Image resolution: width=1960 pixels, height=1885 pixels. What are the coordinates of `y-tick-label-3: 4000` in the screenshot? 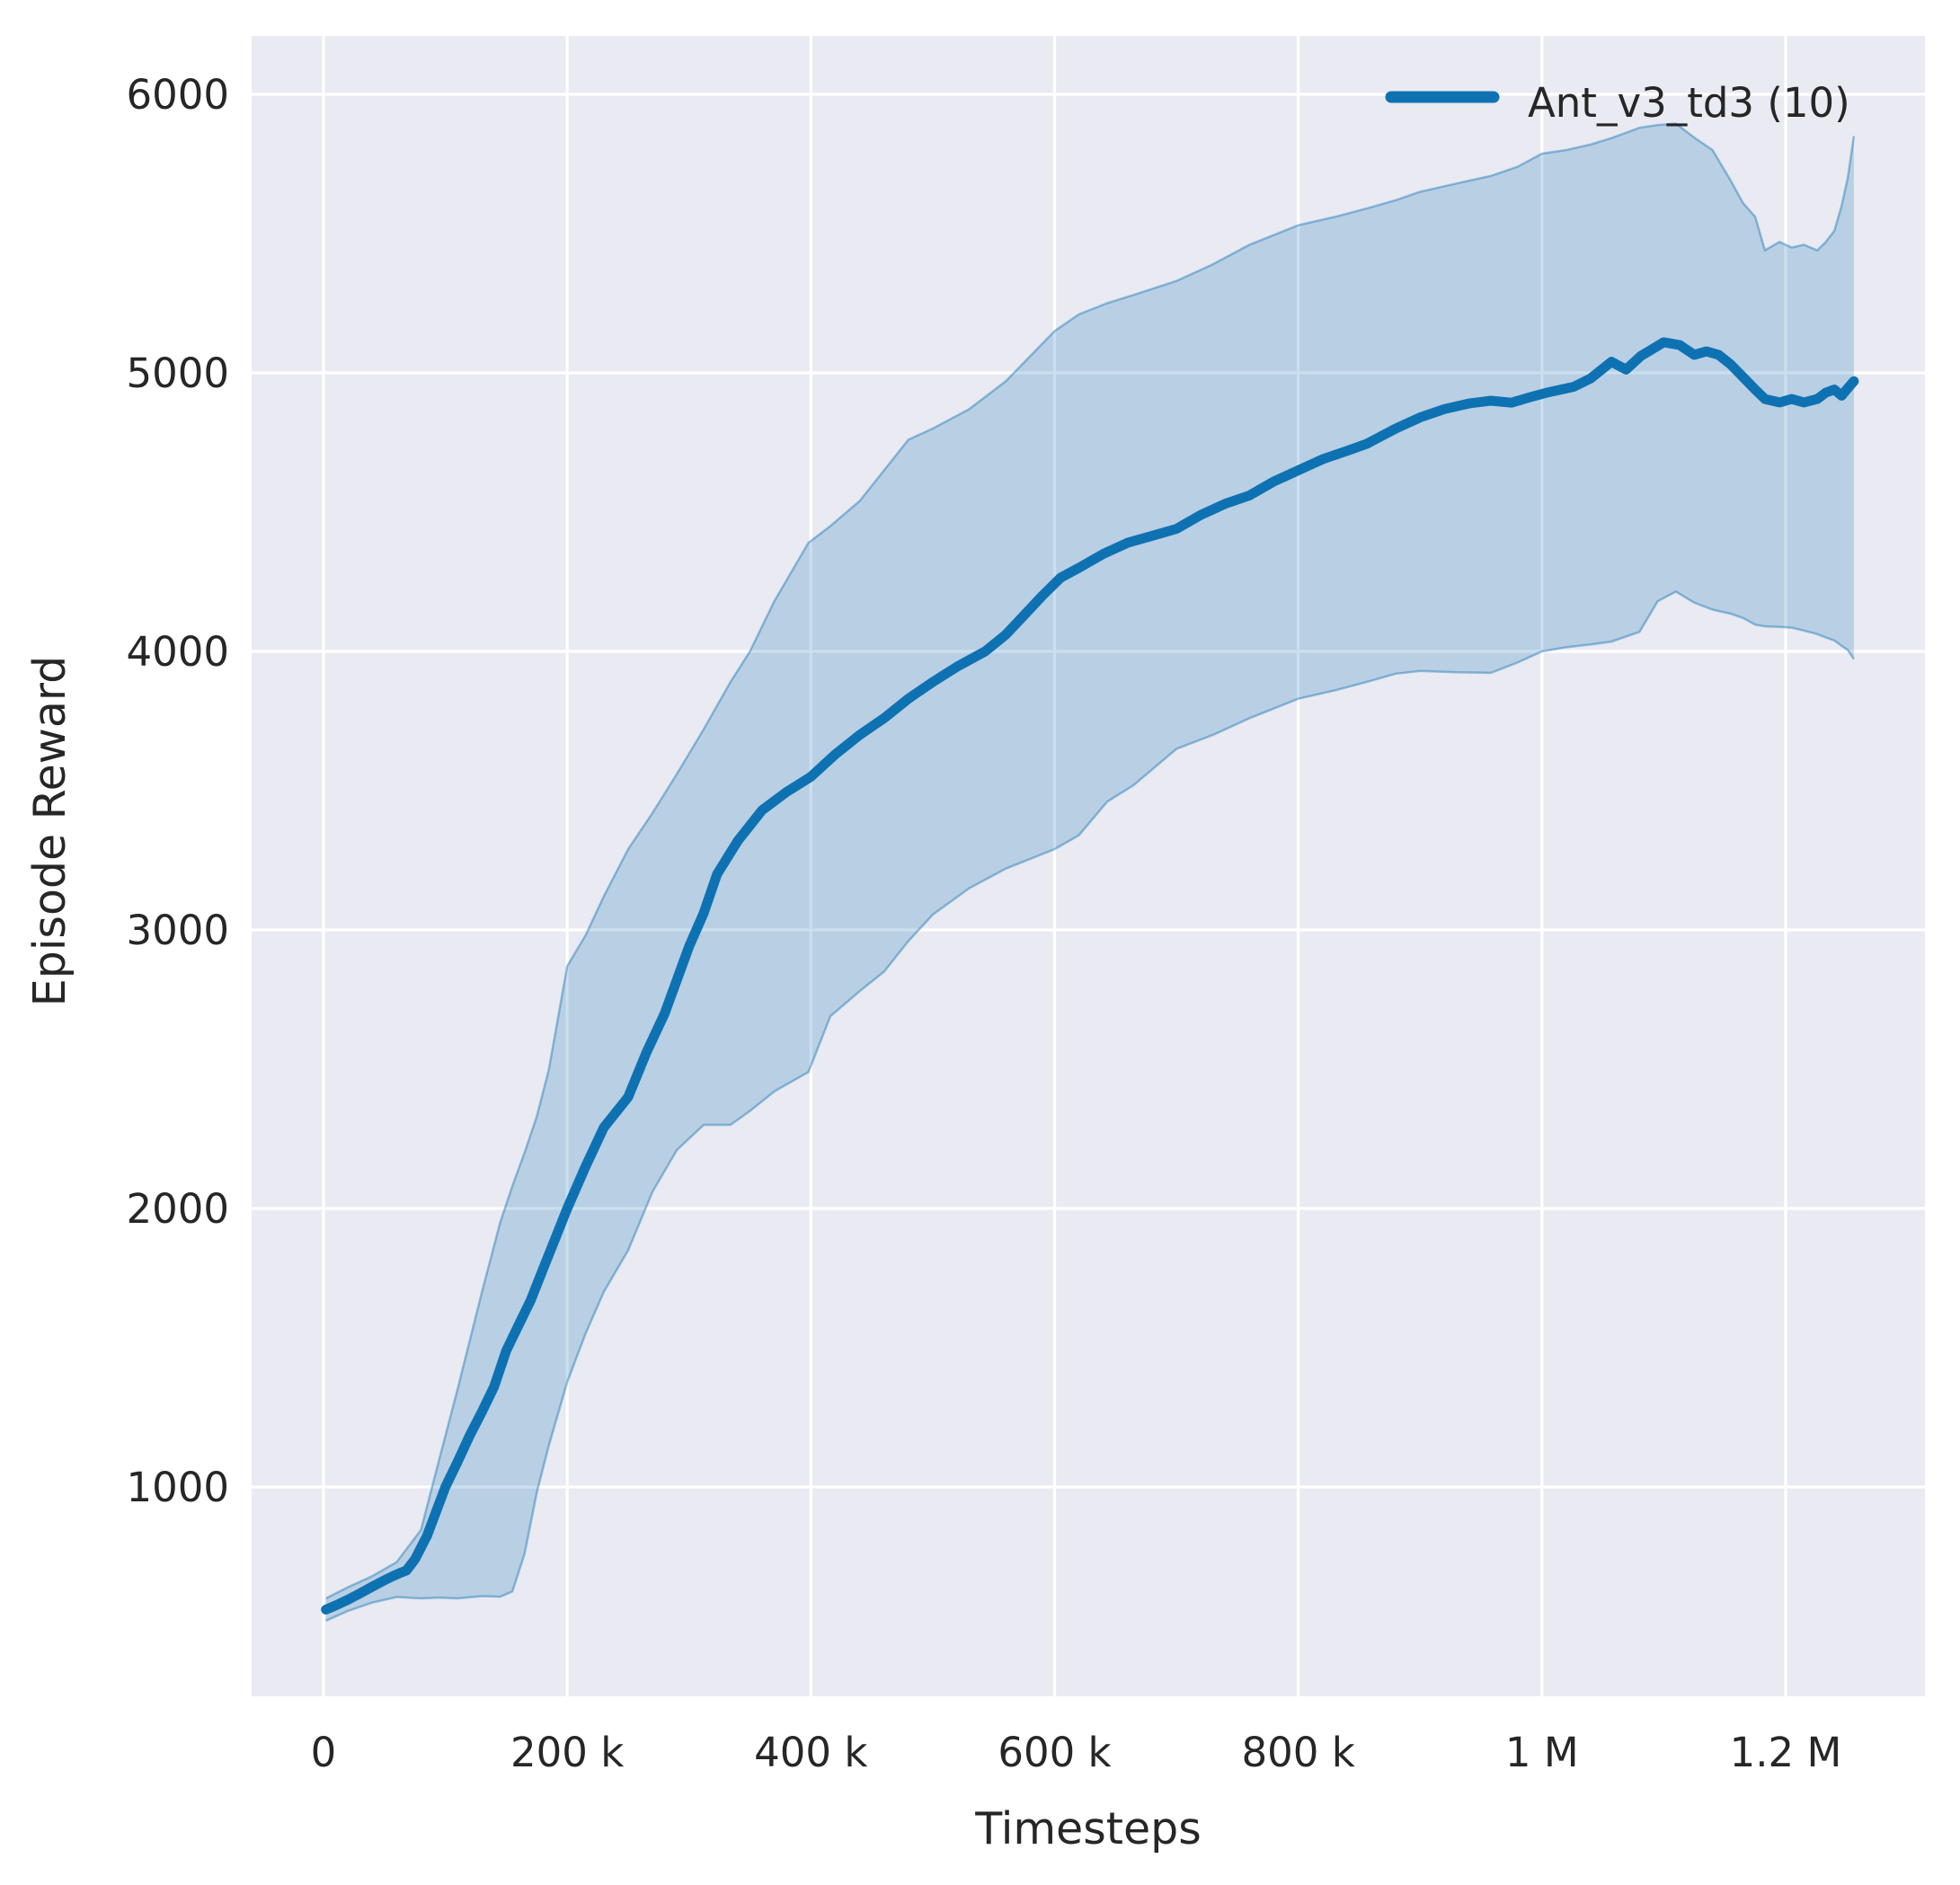 It's located at (177, 652).